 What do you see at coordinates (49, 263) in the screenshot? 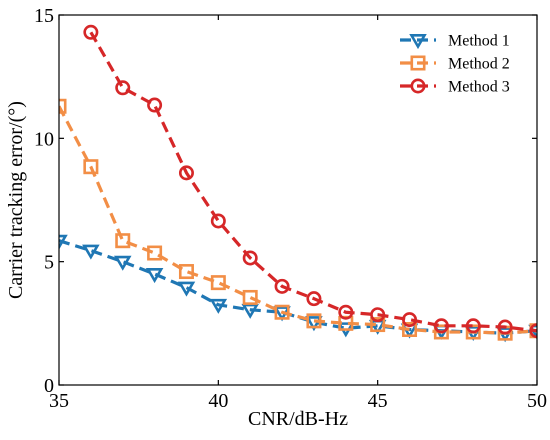
I see `y-tick-label: 5` at bounding box center [49, 263].